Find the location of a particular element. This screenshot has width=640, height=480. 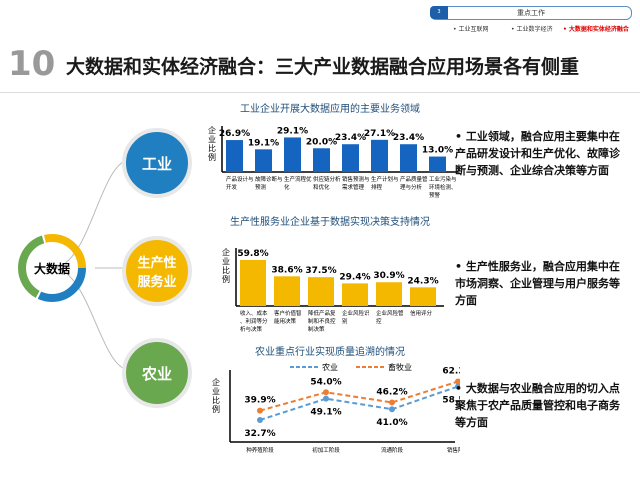

sector-industry: 工业 is located at coordinates (157, 163).